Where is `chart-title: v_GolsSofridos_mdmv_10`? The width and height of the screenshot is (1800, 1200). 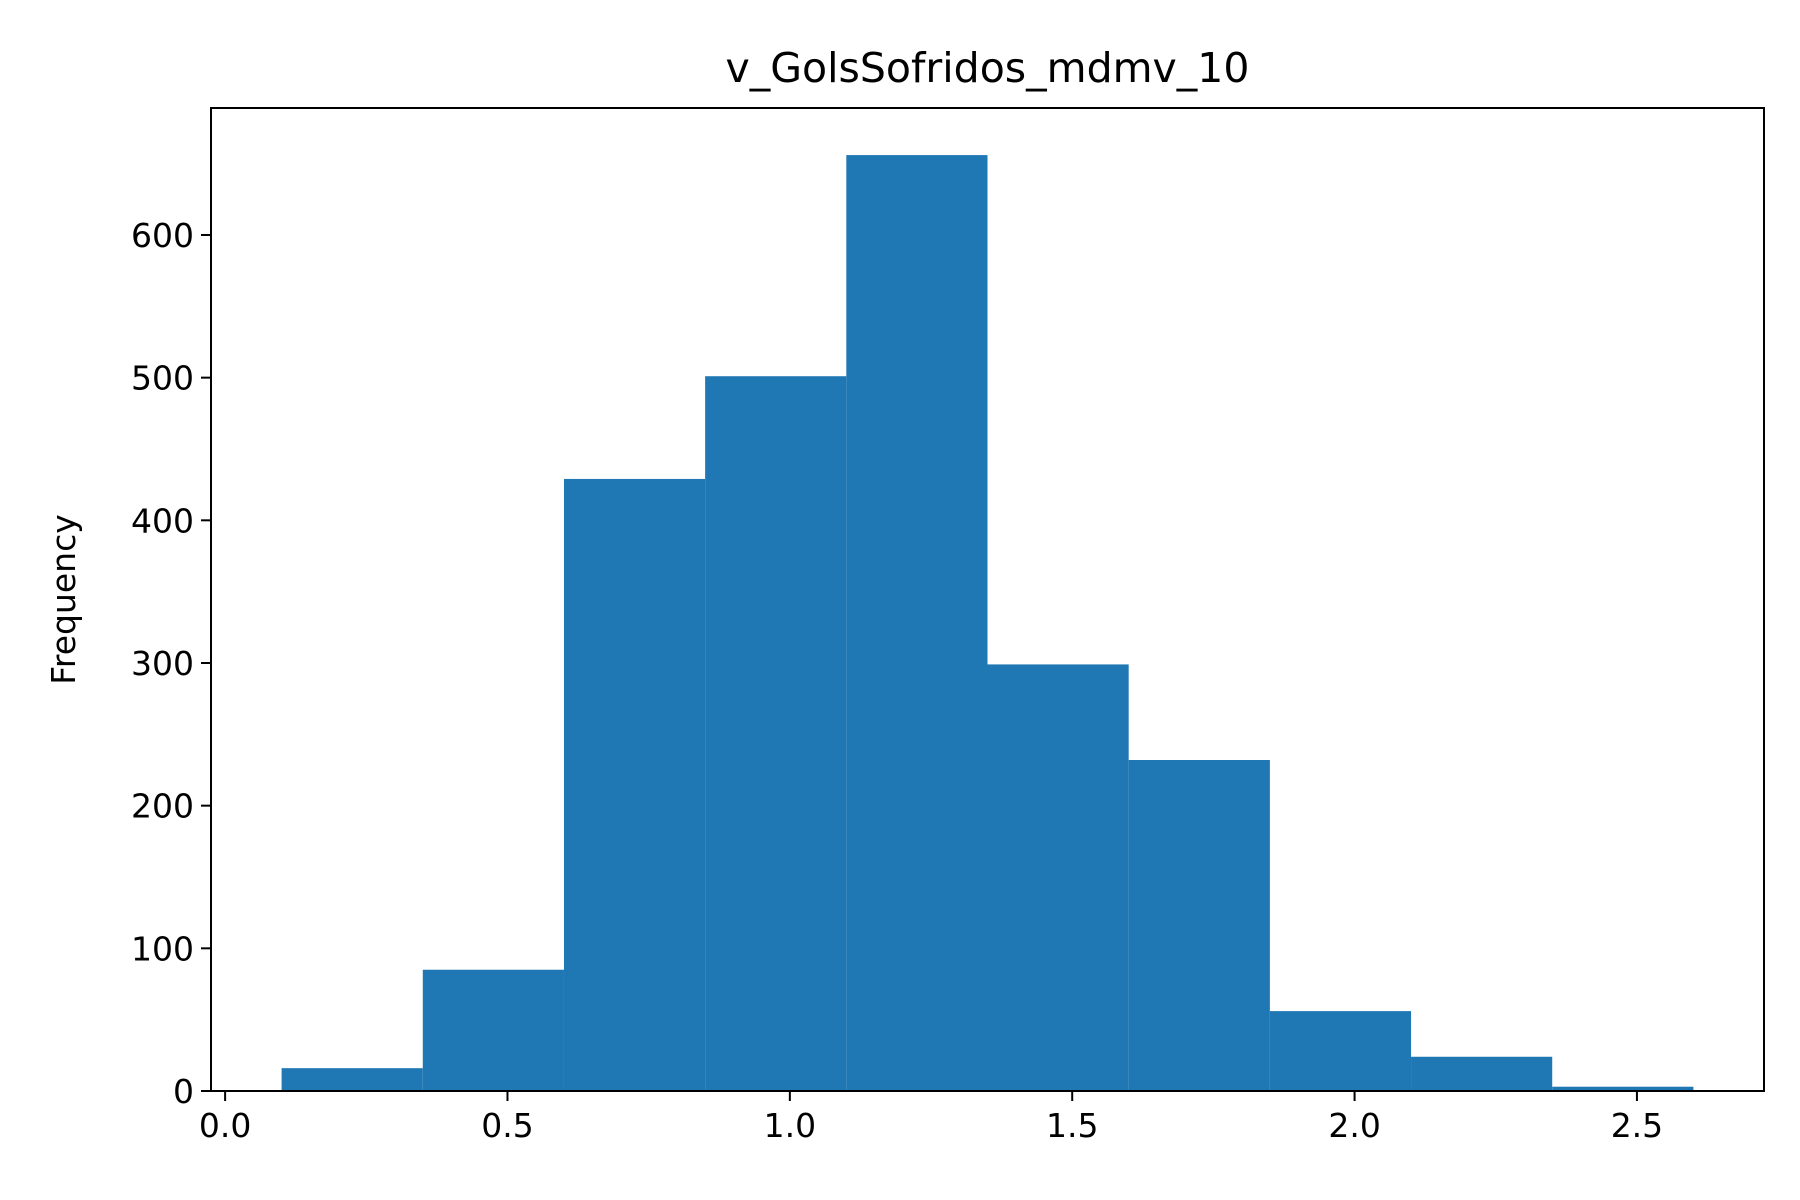 chart-title: v_GolsSofridos_mdmv_10 is located at coordinates (988, 68).